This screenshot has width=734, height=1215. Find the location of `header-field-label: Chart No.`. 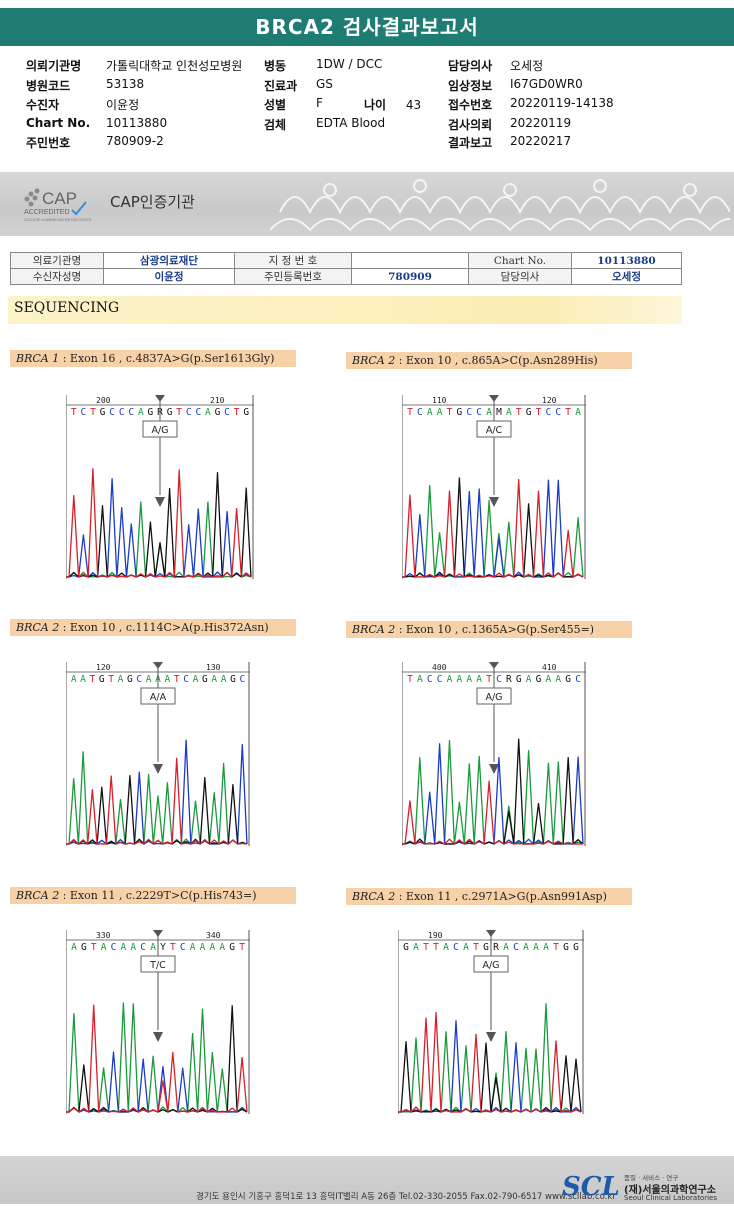

header-field-label: Chart No. is located at coordinates (58, 123).